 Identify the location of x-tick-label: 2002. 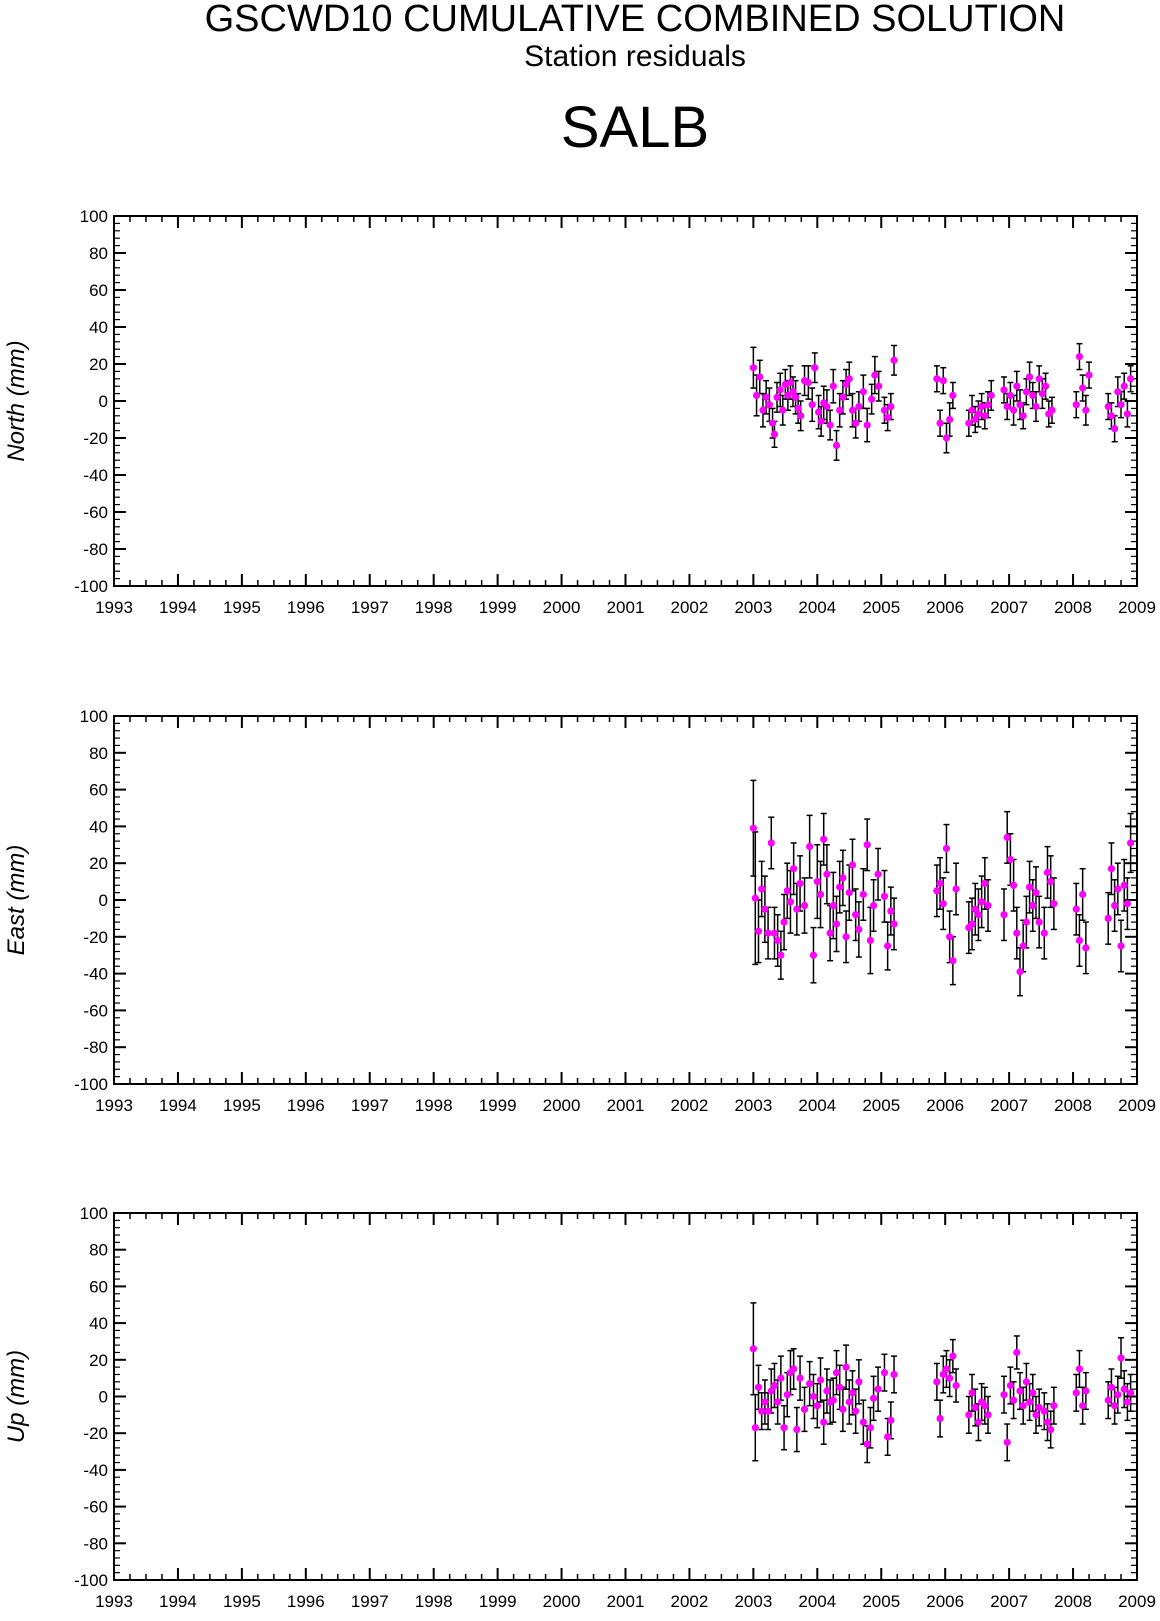
(690, 607).